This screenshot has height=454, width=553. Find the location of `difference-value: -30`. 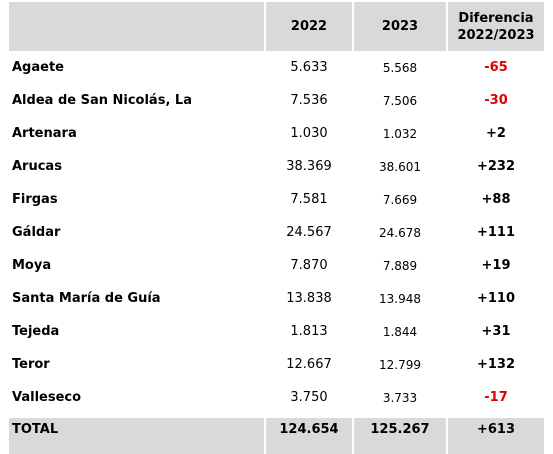

difference-value: -30 is located at coordinates (496, 100).